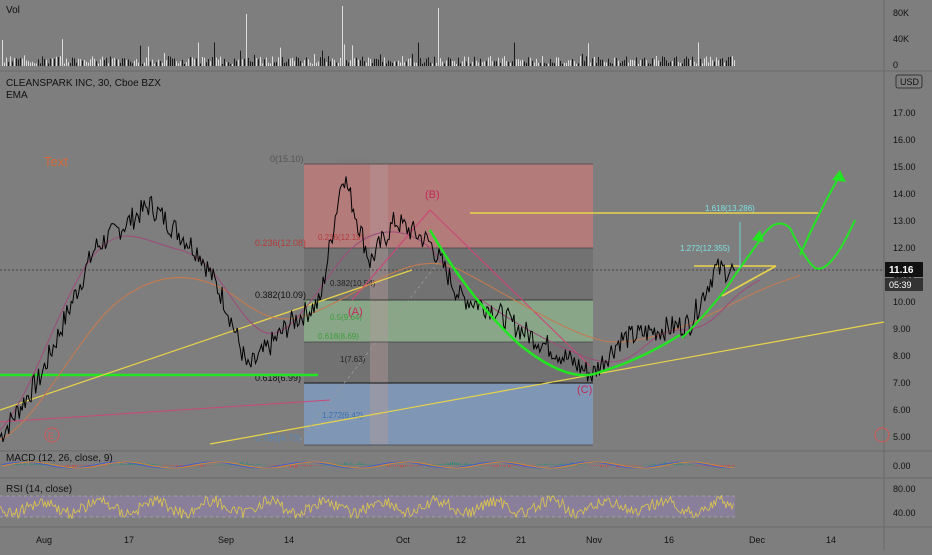  I want to click on currency-badge-box, so click(909, 81).